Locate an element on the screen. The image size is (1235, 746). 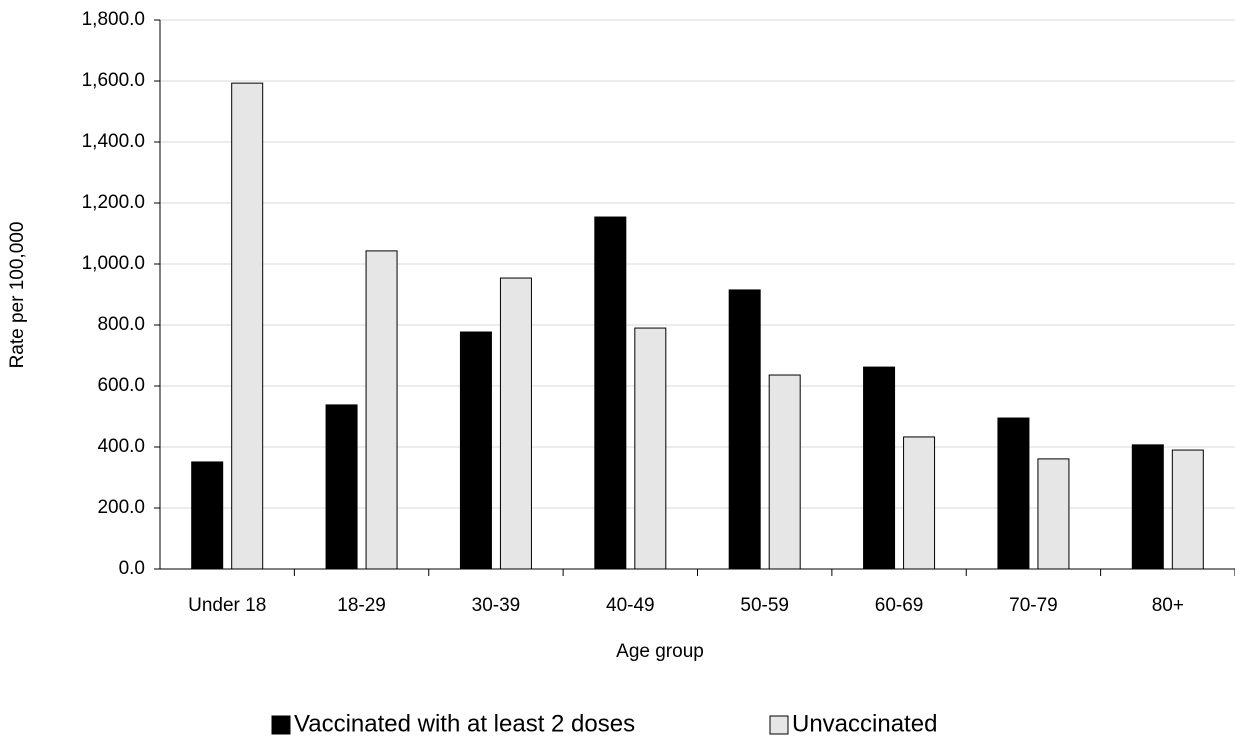
y-tick-label: 200.0 is located at coordinates (121, 507).